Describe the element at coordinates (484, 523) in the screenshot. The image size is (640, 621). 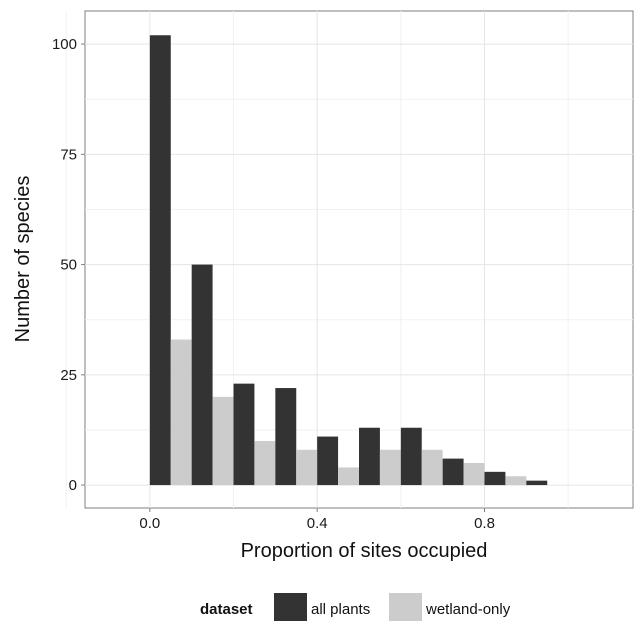
I see `x-tick-label: 0.8` at that location.